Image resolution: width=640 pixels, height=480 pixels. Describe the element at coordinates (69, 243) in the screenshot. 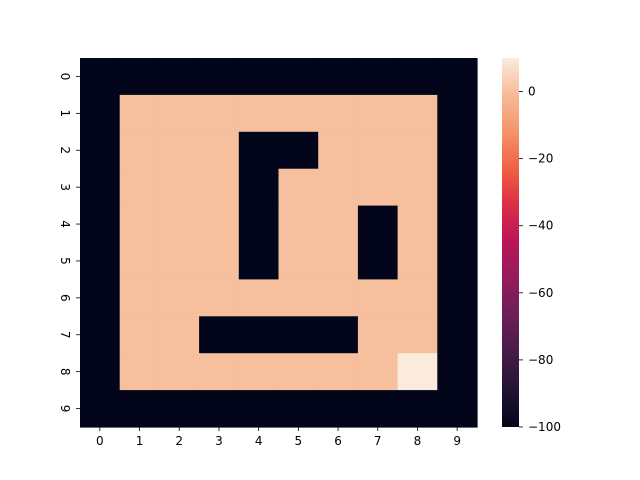

I see `y-axis: 0 1 2 3 4 5 6 7 8 9` at that location.